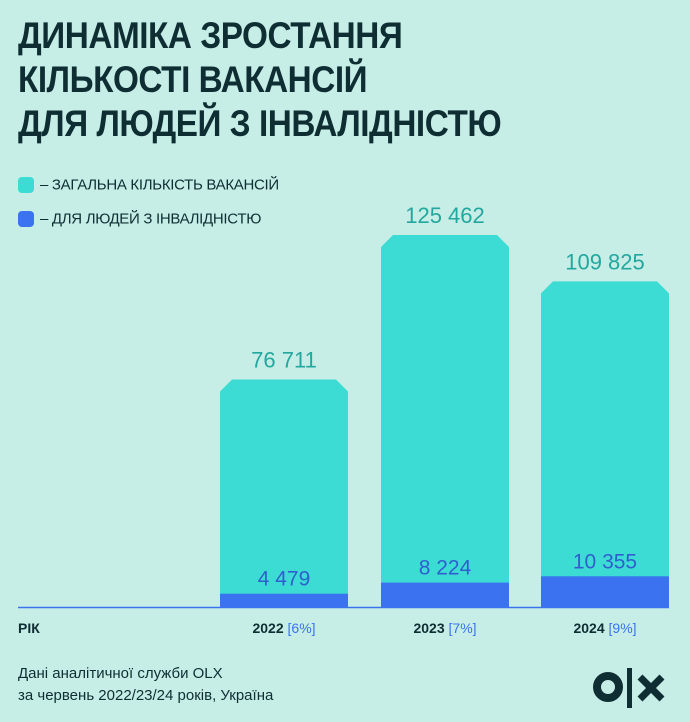 This screenshot has height=722, width=690. I want to click on title-line: КІЛЬКОСТІ ВАКАНСІЙ, so click(193, 79).